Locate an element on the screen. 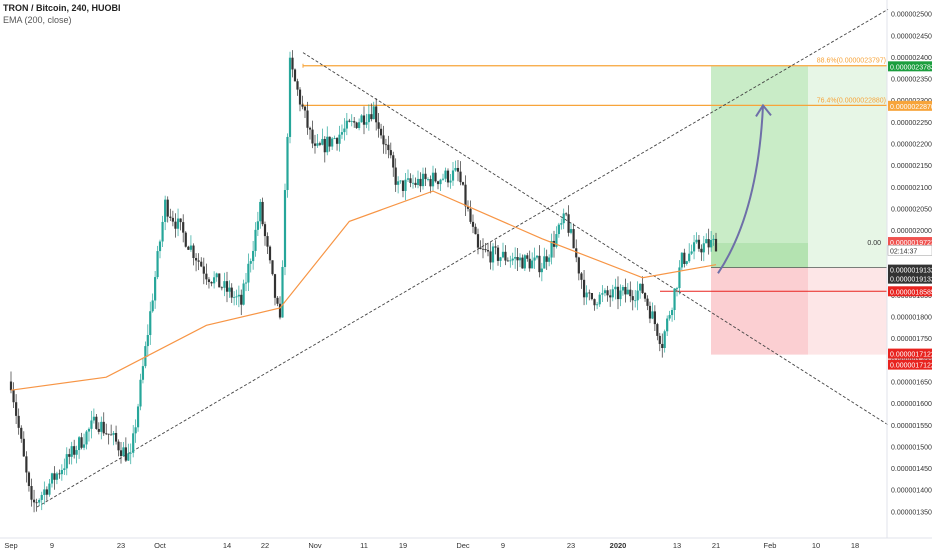  time-tick-label: 23 is located at coordinates (121, 545).